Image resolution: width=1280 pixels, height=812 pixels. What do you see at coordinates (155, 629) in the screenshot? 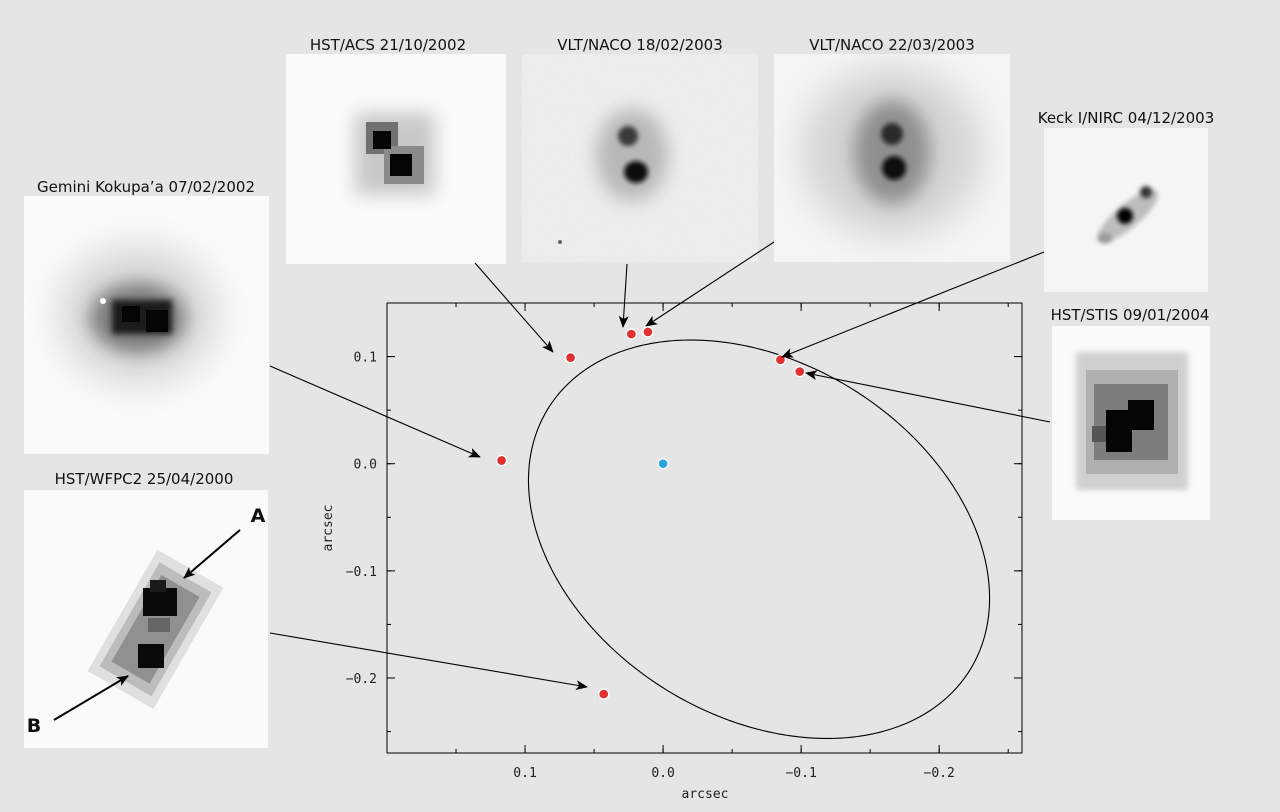
I see `source-blob-hst-wfpc2` at bounding box center [155, 629].